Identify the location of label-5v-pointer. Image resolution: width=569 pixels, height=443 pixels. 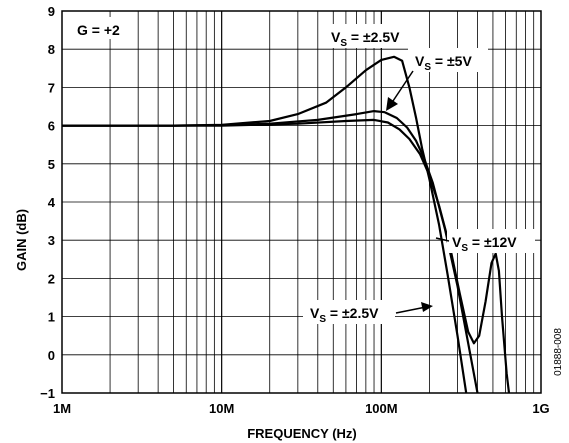
(402, 87).